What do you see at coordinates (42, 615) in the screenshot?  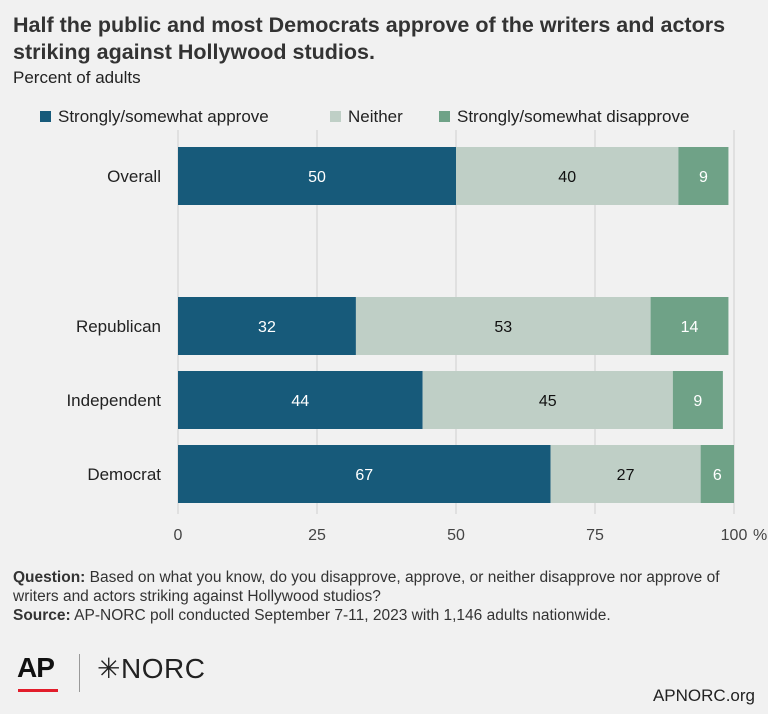 I see `source-label: Source:` at bounding box center [42, 615].